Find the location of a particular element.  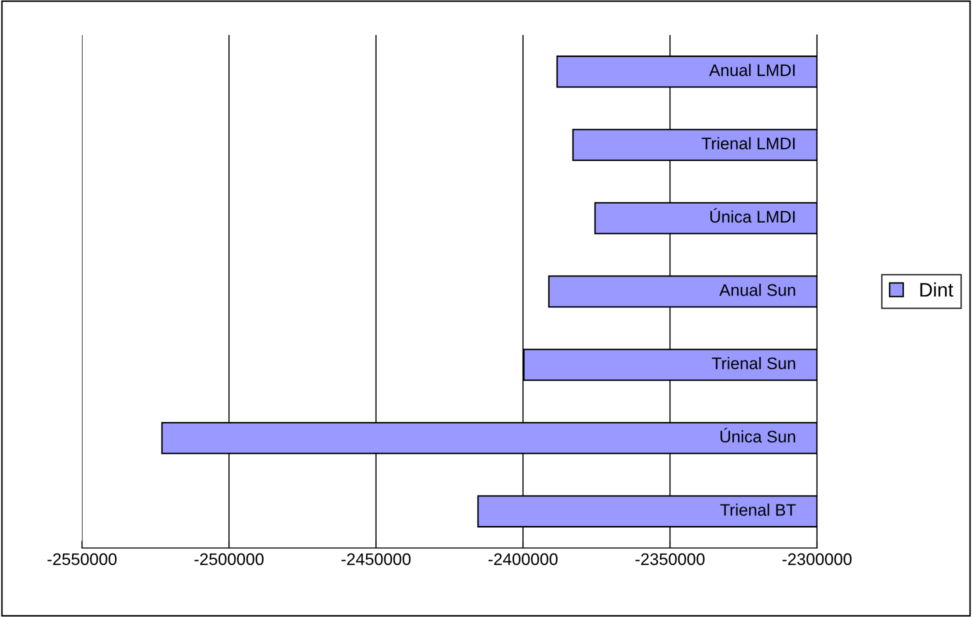

y-tick-label: Anual LMDI is located at coordinates (752, 70).